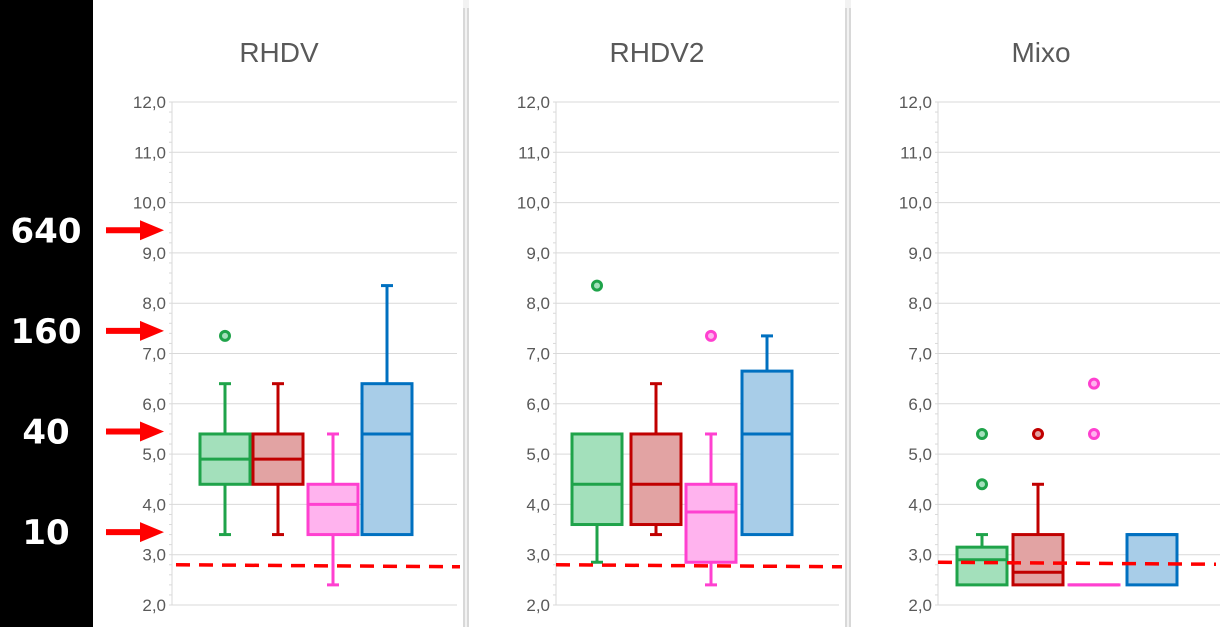  What do you see at coordinates (46, 332) in the screenshot?
I see `annotation-label: 160` at bounding box center [46, 332].